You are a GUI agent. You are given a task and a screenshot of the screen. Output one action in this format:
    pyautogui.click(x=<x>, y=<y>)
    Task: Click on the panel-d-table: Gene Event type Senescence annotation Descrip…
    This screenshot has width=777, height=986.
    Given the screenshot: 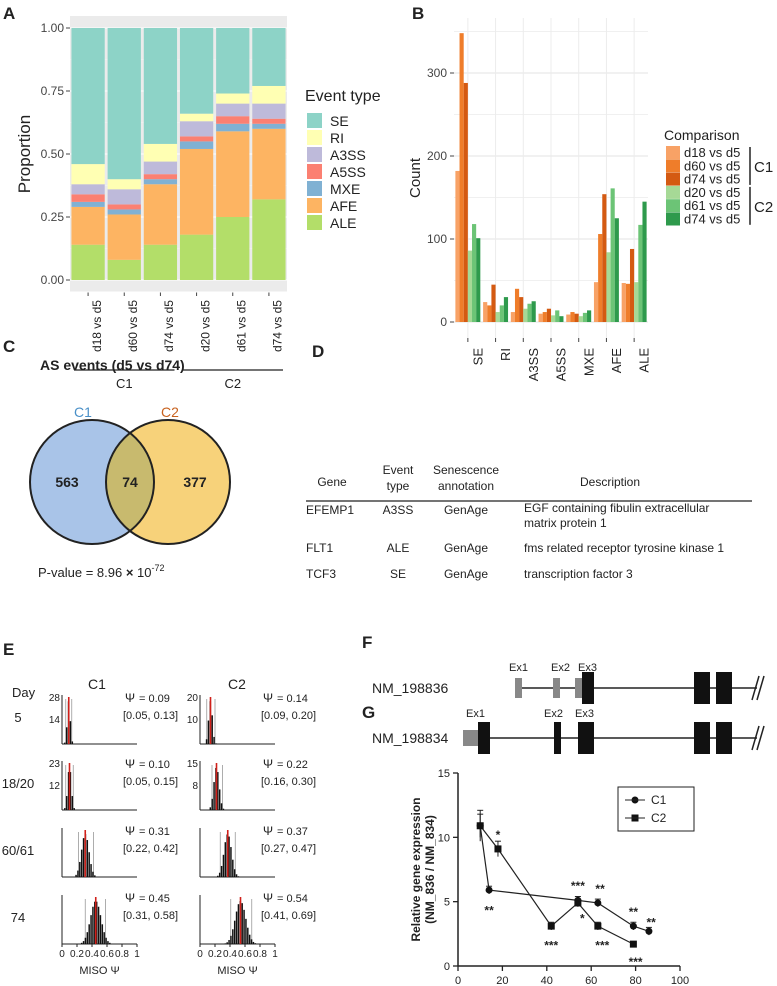 What is the action you would take?
    pyautogui.click(x=529, y=522)
    